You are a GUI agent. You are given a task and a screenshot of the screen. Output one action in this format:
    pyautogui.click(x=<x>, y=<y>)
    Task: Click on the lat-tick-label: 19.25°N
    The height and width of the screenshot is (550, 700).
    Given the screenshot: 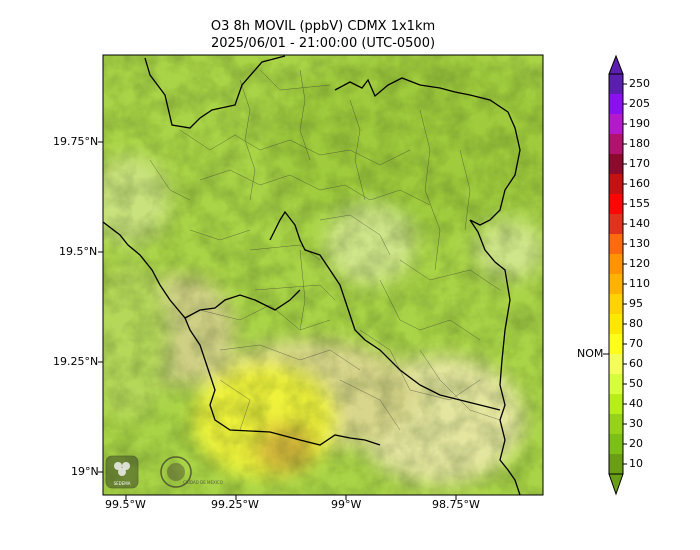 What is the action you would take?
    pyautogui.click(x=76, y=361)
    